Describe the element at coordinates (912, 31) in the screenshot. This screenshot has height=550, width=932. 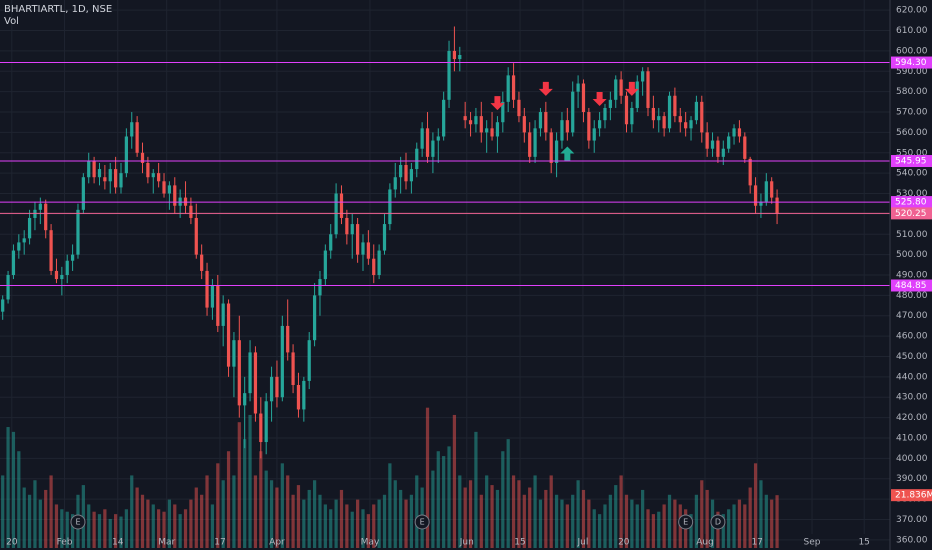
I see `y-tick-label: 610.00` at that location.